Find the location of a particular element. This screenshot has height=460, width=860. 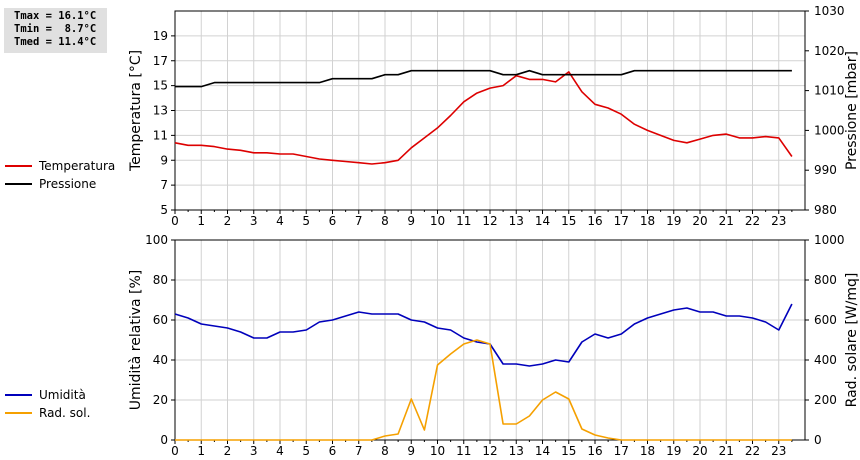

y-left-tick-label: 17 is located at coordinates (160, 61).